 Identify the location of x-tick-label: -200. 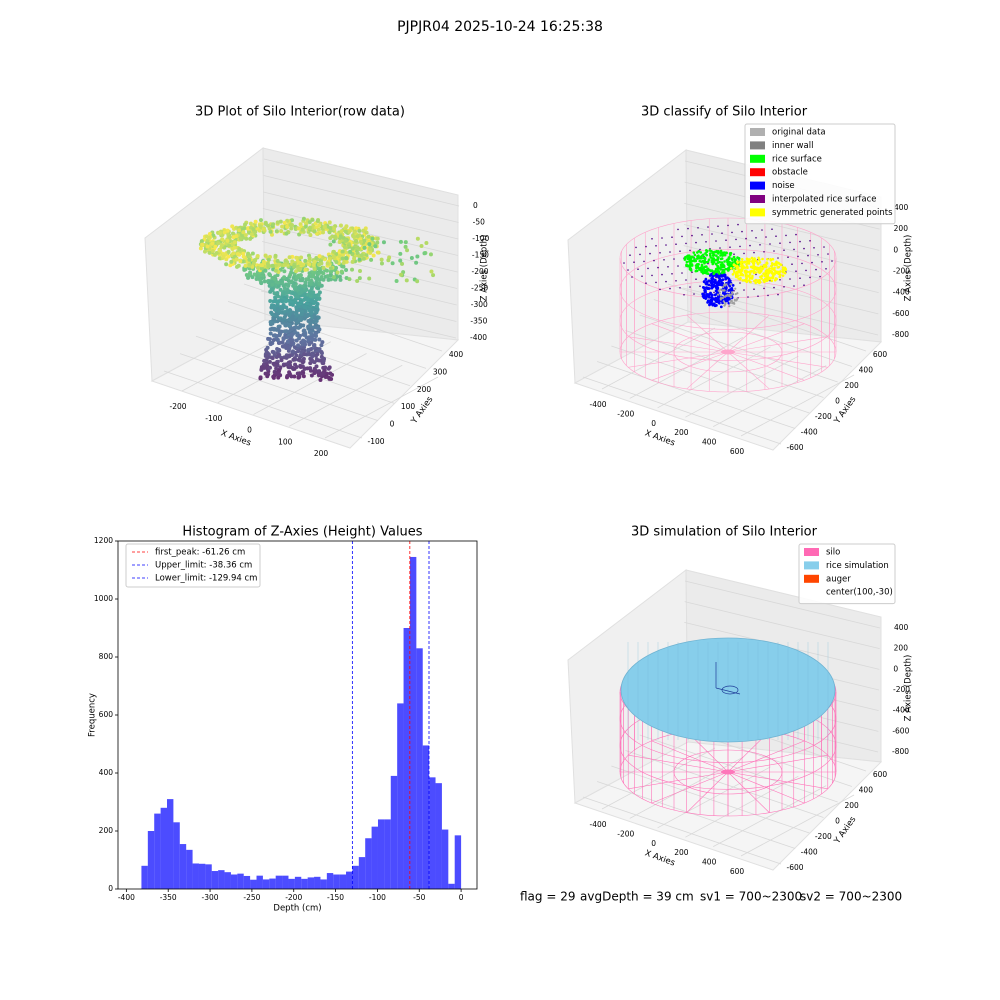
(177, 406).